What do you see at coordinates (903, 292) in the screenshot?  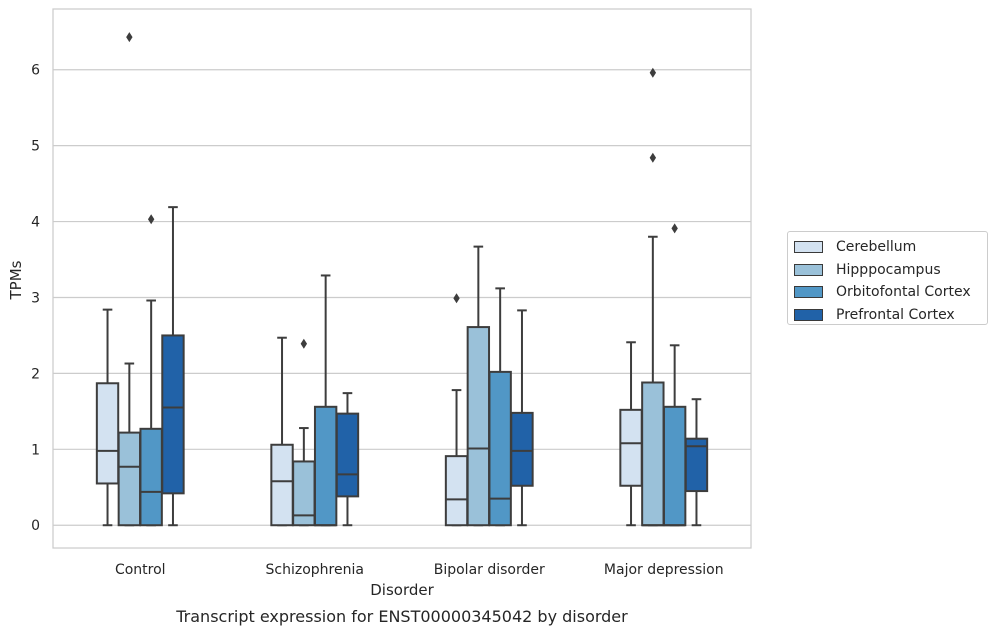 I see `legend-label: Orbitofontal Cortex` at bounding box center [903, 292].